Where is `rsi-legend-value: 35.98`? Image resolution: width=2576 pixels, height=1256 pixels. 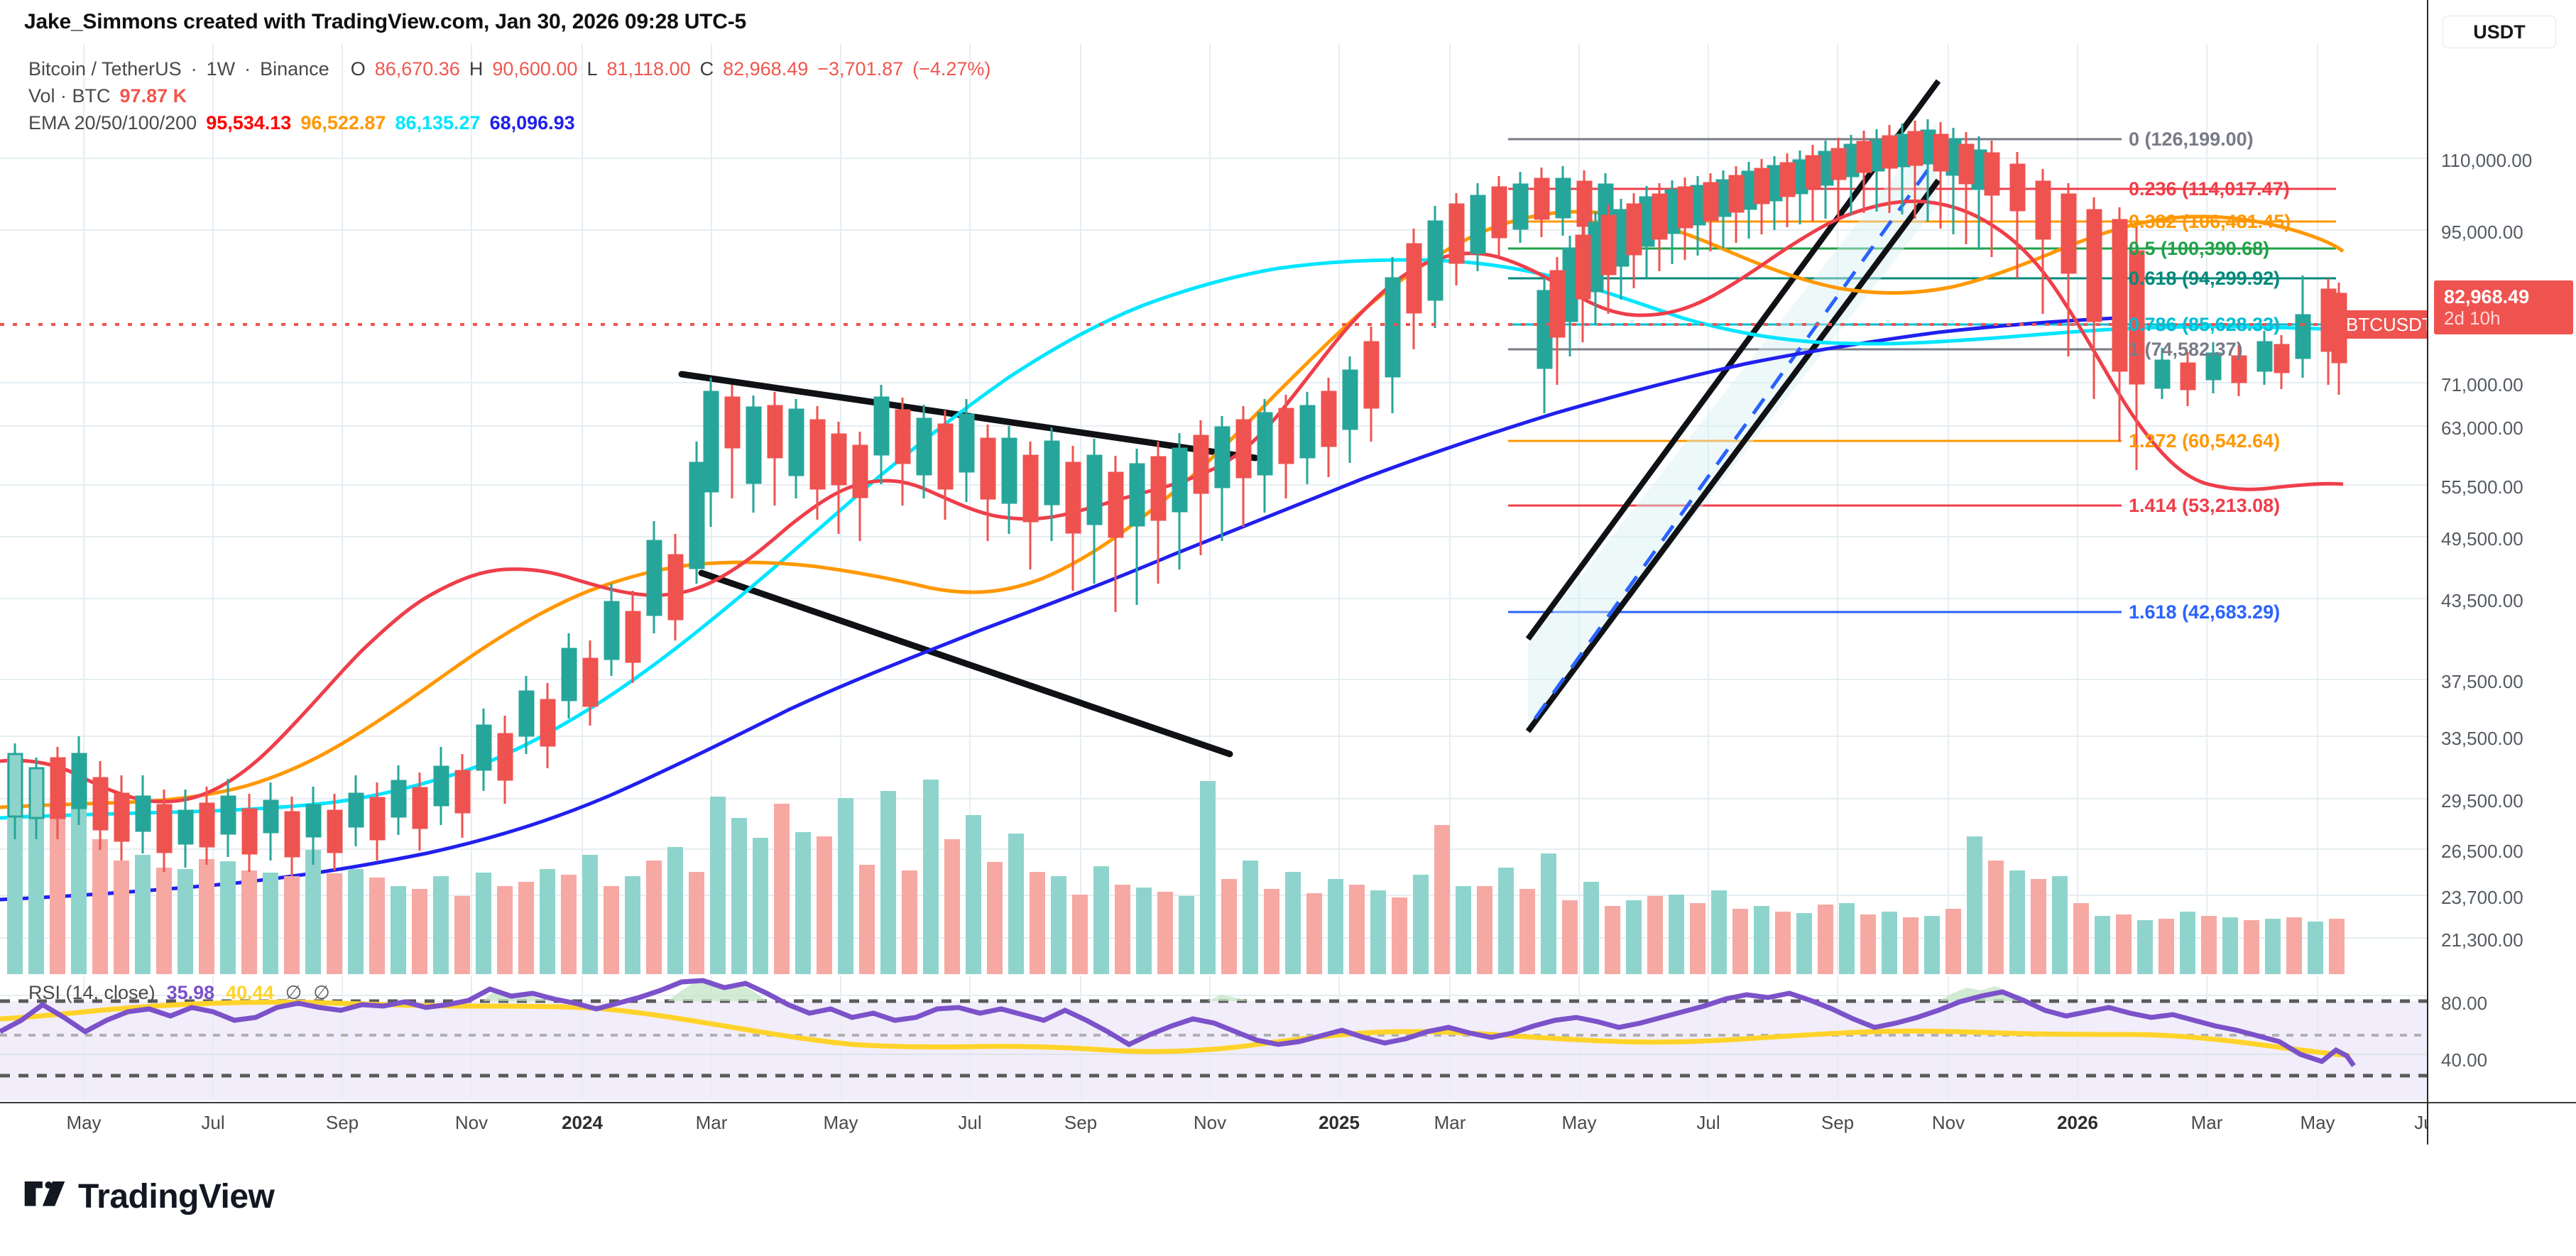
rsi-legend-value: 35.98 is located at coordinates (190, 992).